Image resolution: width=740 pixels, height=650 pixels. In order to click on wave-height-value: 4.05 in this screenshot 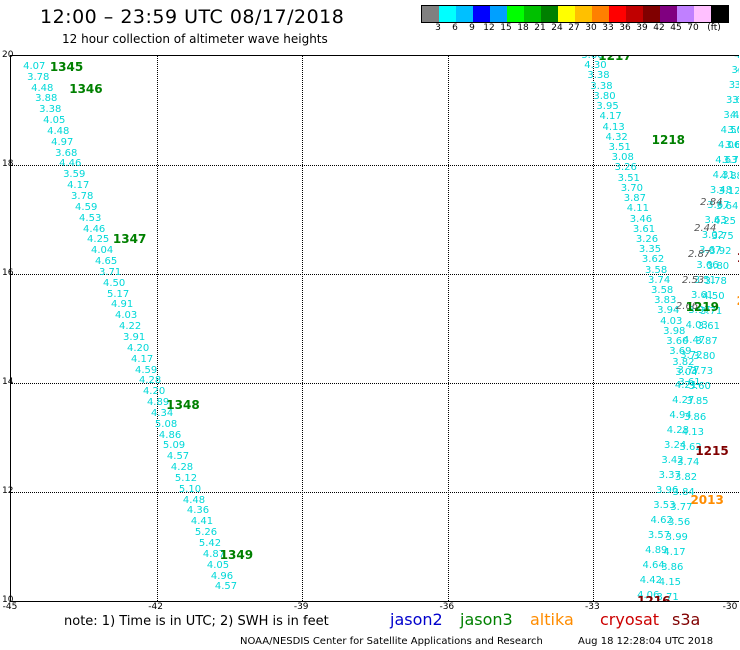, I will do `click(54, 121)`.